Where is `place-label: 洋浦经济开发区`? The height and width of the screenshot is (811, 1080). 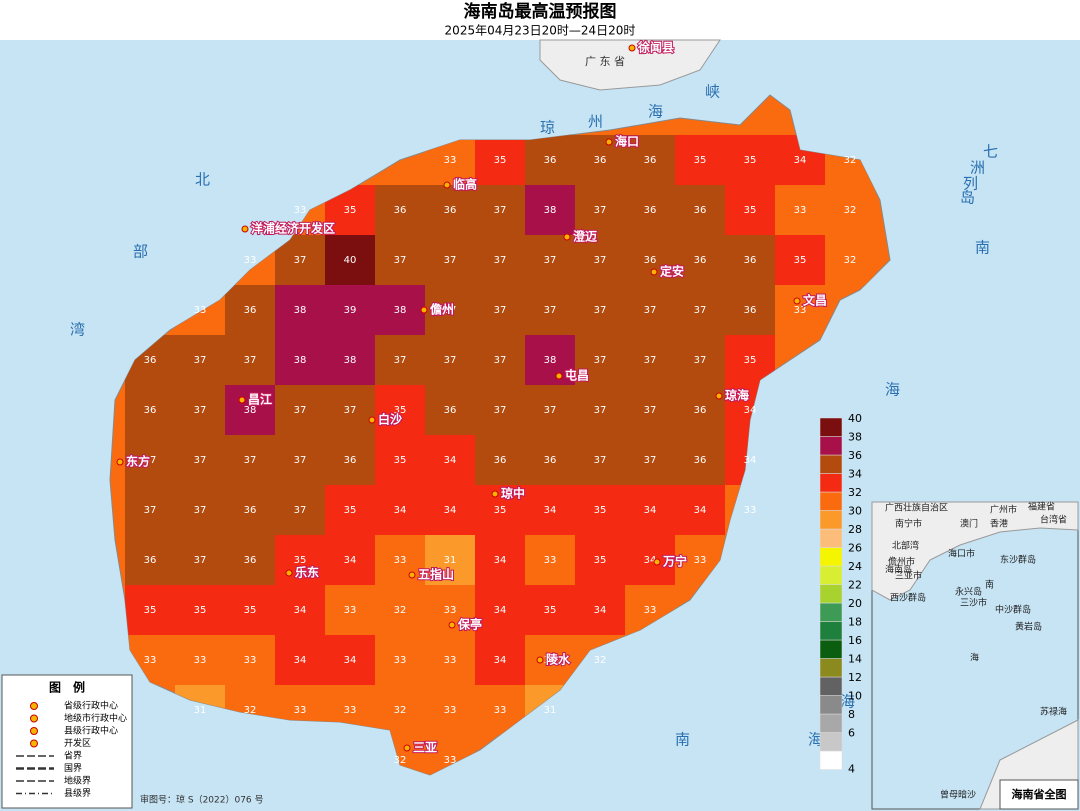 place-label: 洋浦经济开发区 is located at coordinates (293, 228).